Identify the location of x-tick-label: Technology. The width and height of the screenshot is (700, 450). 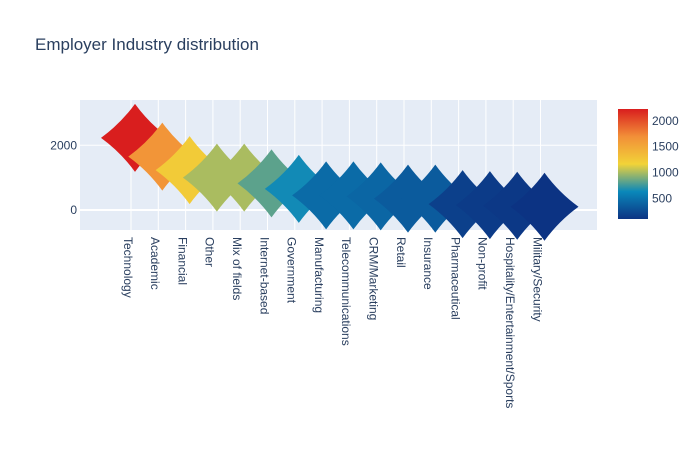
(128, 267).